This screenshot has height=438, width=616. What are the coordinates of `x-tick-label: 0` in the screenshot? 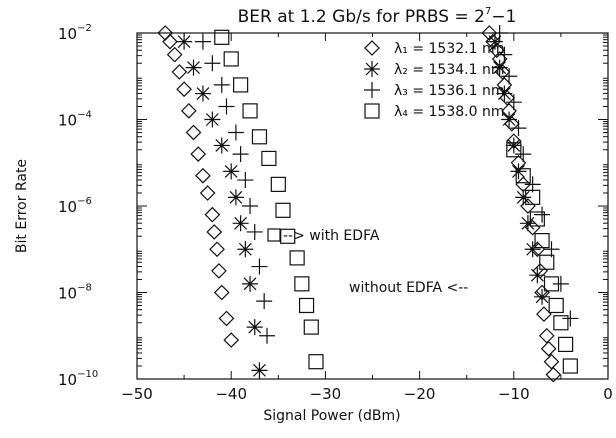 It's located at (608, 394).